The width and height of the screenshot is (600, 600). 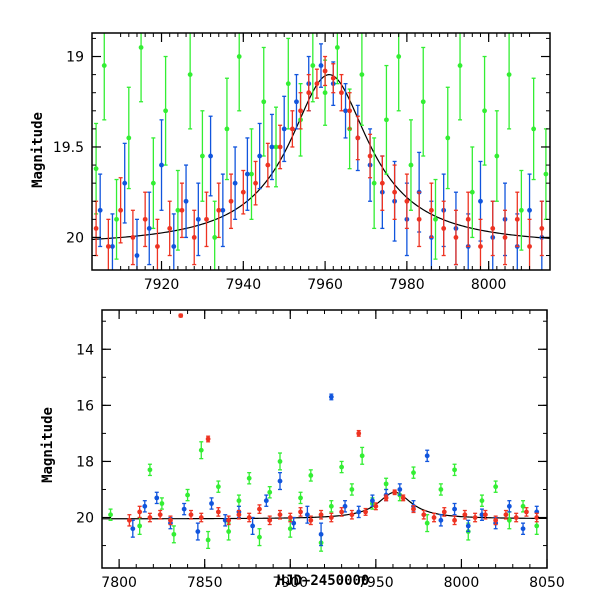 What do you see at coordinates (68, 148) in the screenshot?
I see `y-tick-label: 19.5` at bounding box center [68, 148].